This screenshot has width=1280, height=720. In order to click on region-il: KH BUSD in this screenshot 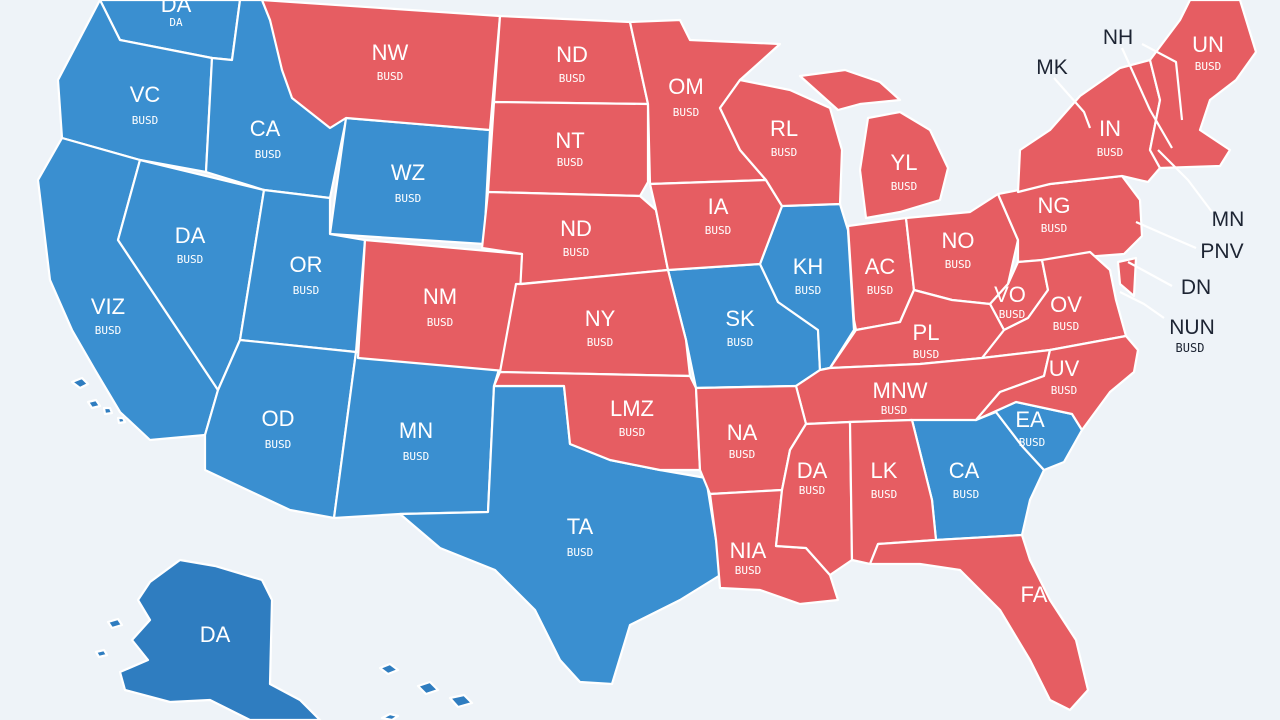, I will do `click(807, 287)`.